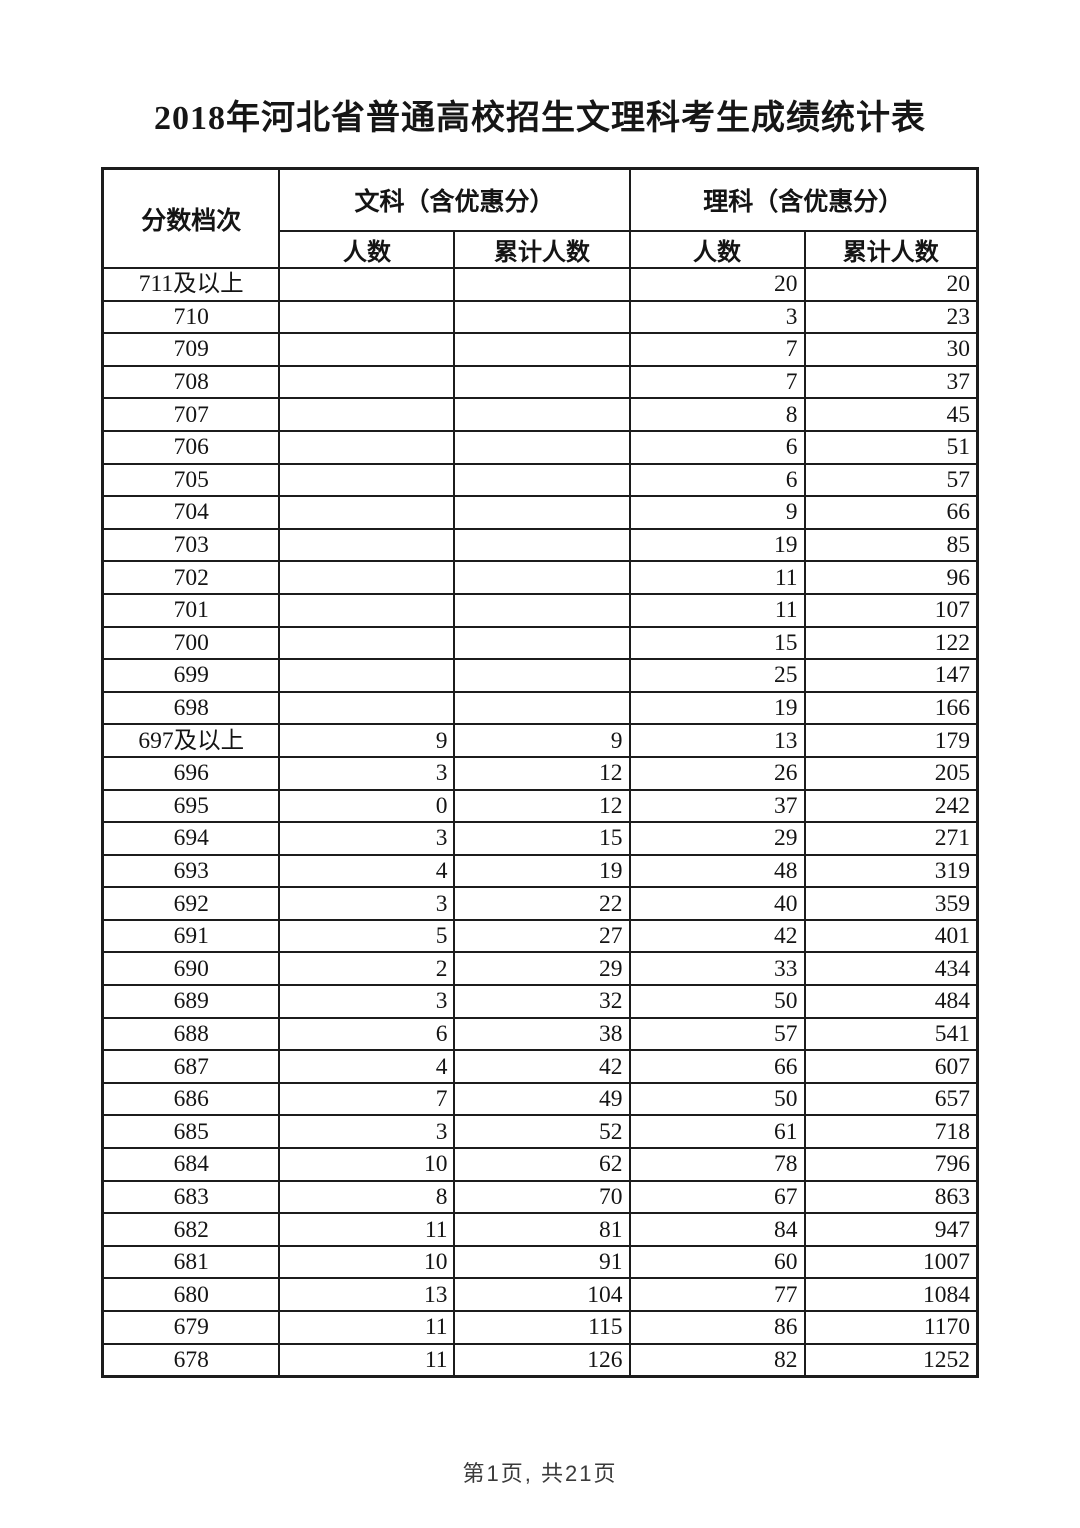 The image size is (1080, 1528). I want to click on table-row: 709 7 30, so click(540, 349).